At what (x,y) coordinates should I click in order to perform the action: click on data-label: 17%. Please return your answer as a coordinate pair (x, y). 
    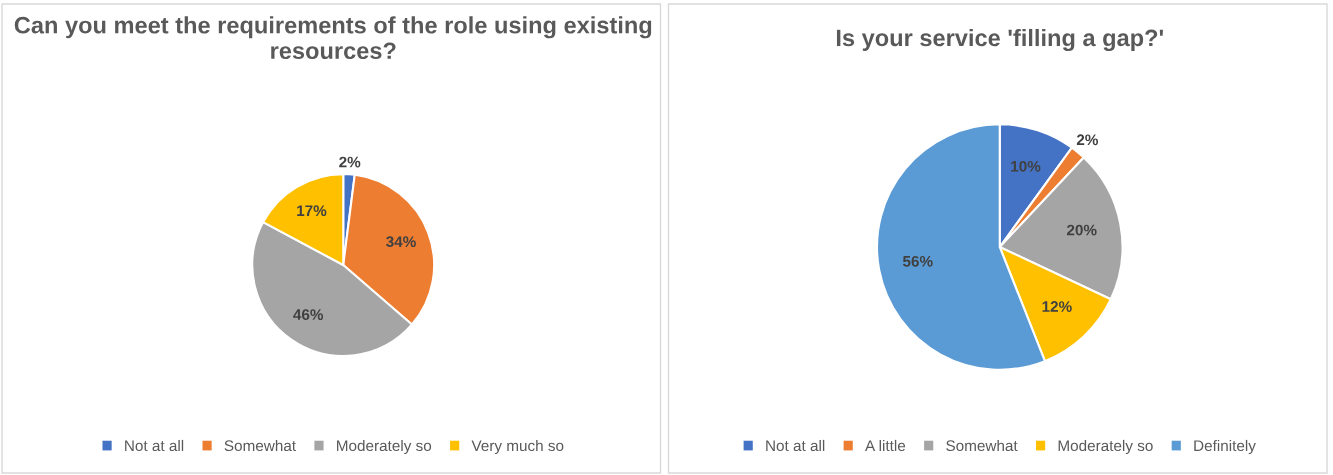
    Looking at the image, I should click on (312, 211).